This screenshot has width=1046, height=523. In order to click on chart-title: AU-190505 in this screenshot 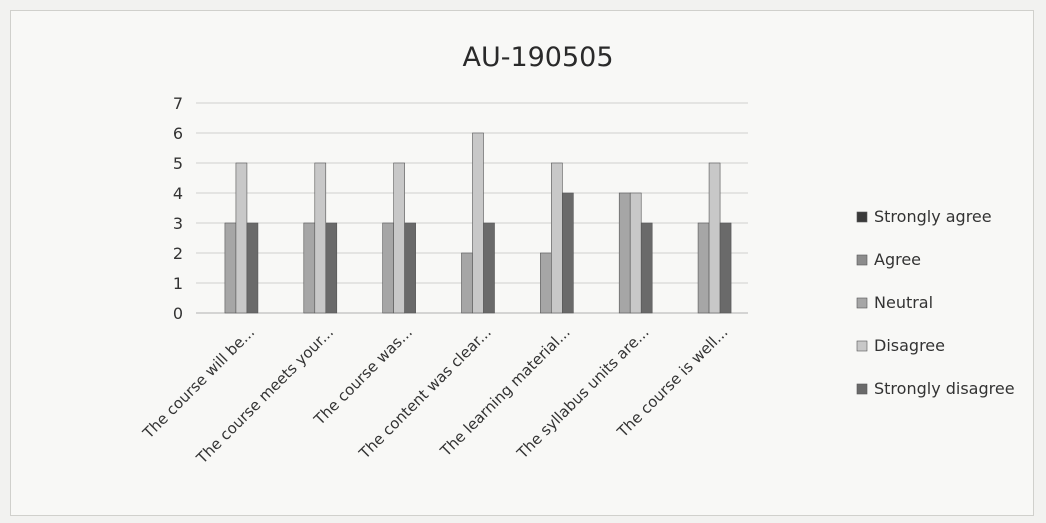, I will do `click(537, 57)`.